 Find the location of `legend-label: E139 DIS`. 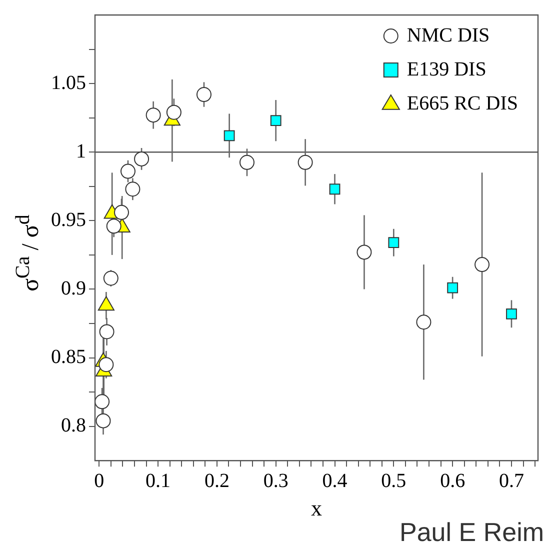

legend-label: E139 DIS is located at coordinates (446, 69).